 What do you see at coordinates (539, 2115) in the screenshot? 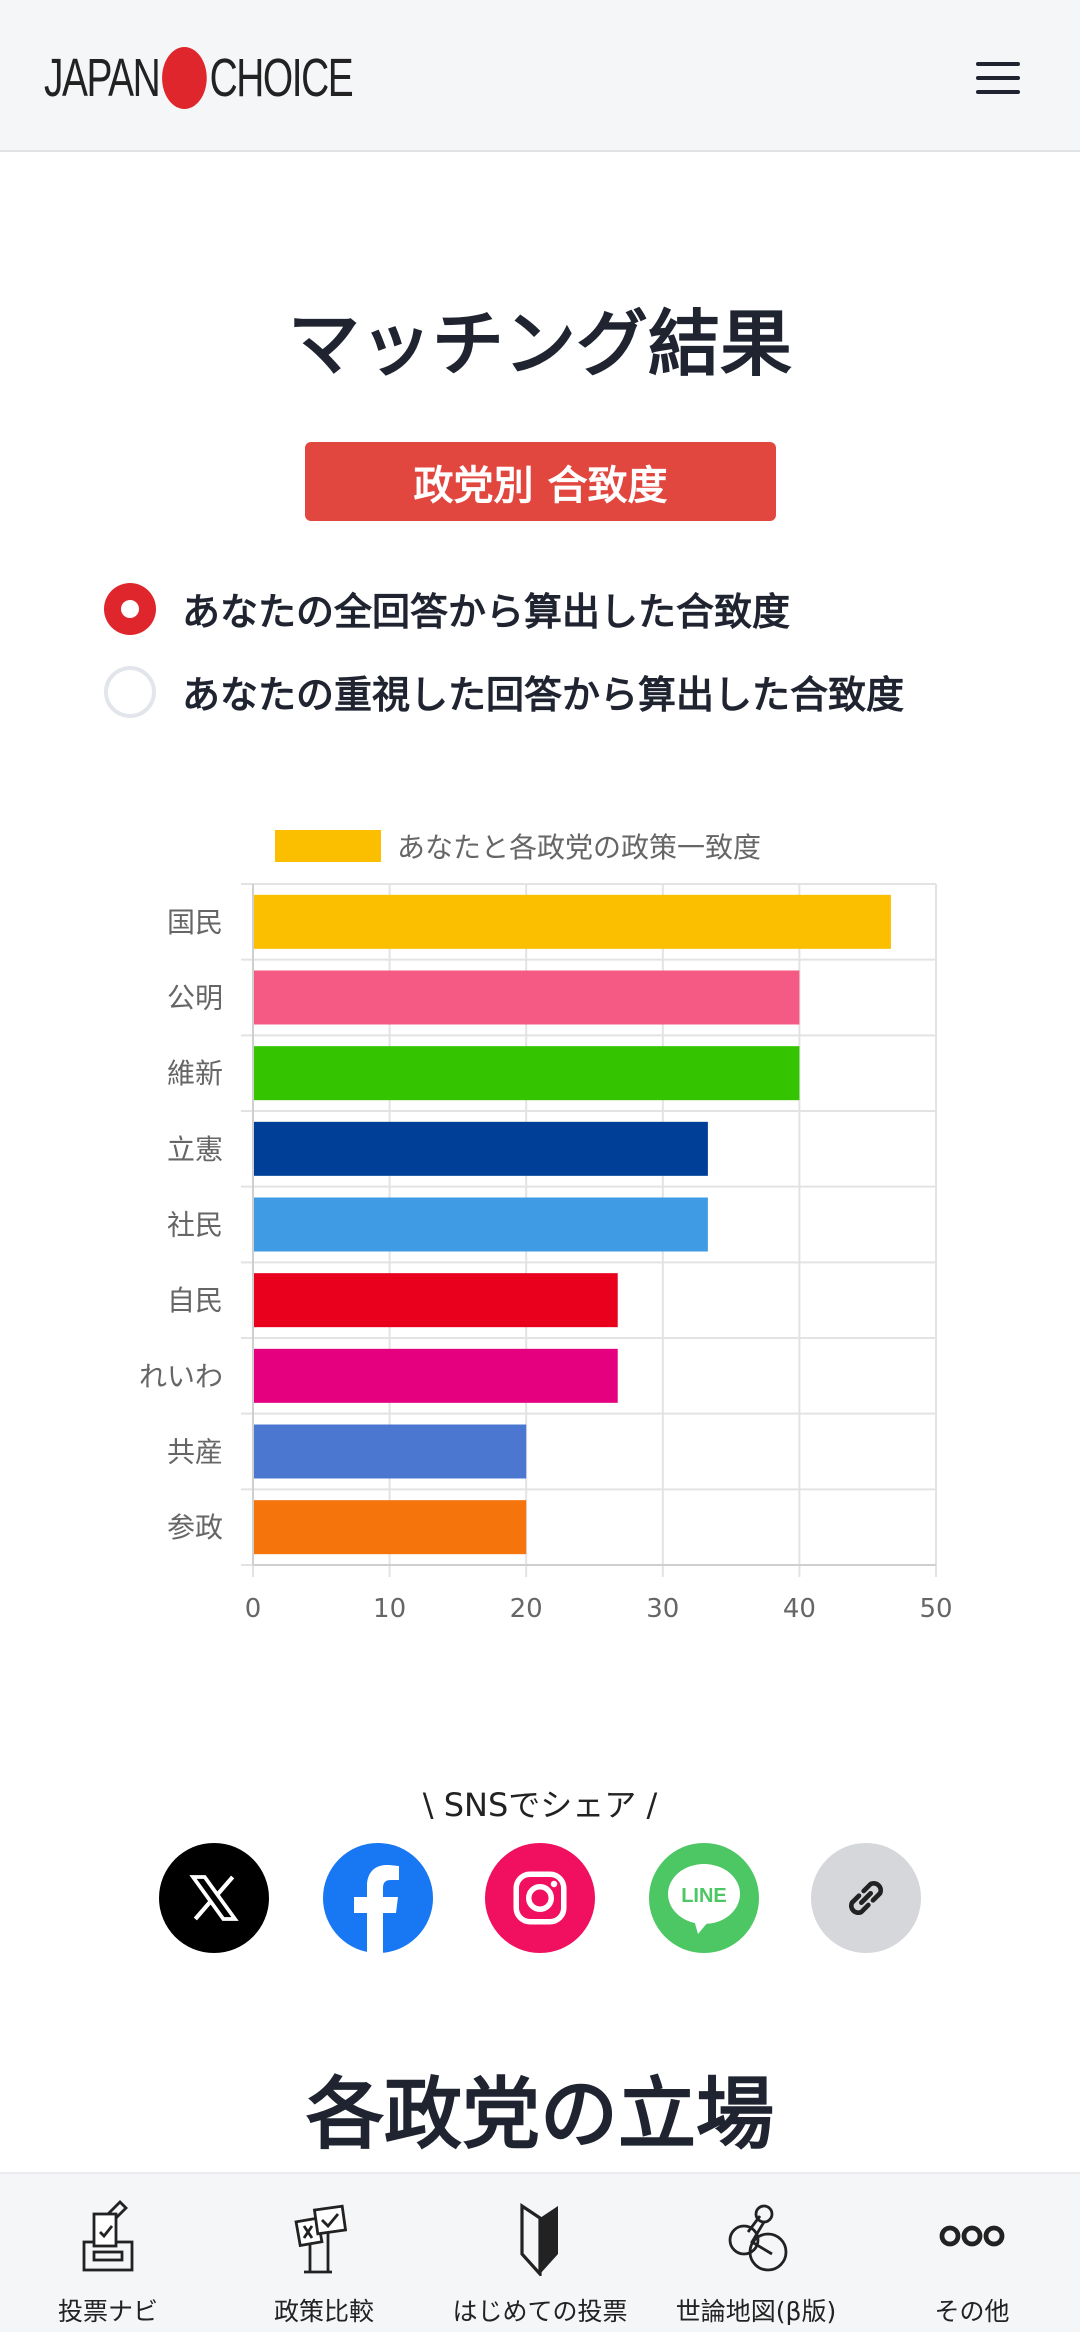
I see `section-title: 各政党の立場` at bounding box center [539, 2115].